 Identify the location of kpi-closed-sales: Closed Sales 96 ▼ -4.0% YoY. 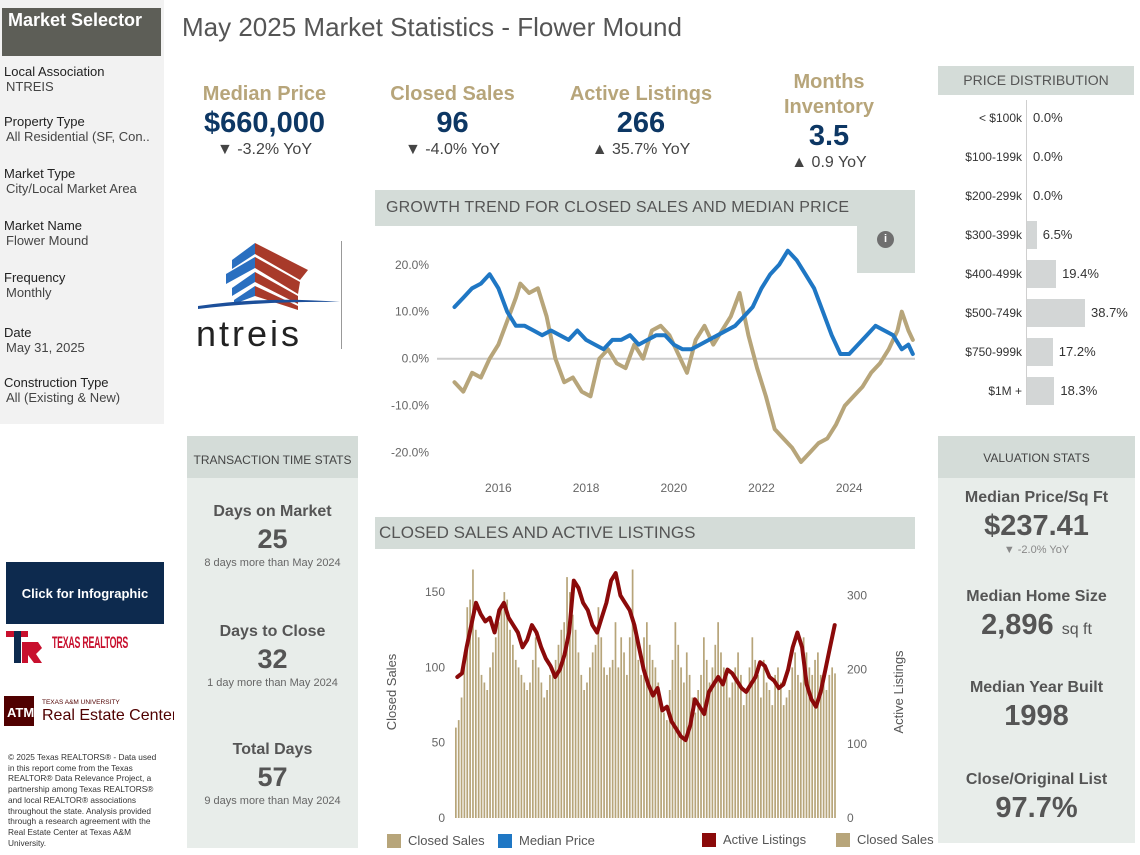
(452, 121).